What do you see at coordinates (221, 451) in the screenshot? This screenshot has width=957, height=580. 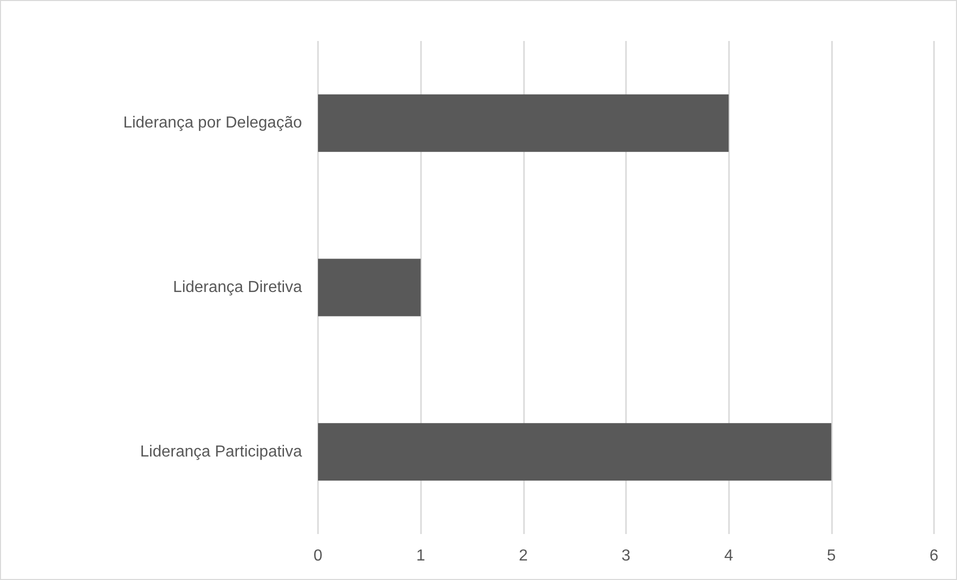 I see `y-tick-label: Liderança Participativa` at bounding box center [221, 451].